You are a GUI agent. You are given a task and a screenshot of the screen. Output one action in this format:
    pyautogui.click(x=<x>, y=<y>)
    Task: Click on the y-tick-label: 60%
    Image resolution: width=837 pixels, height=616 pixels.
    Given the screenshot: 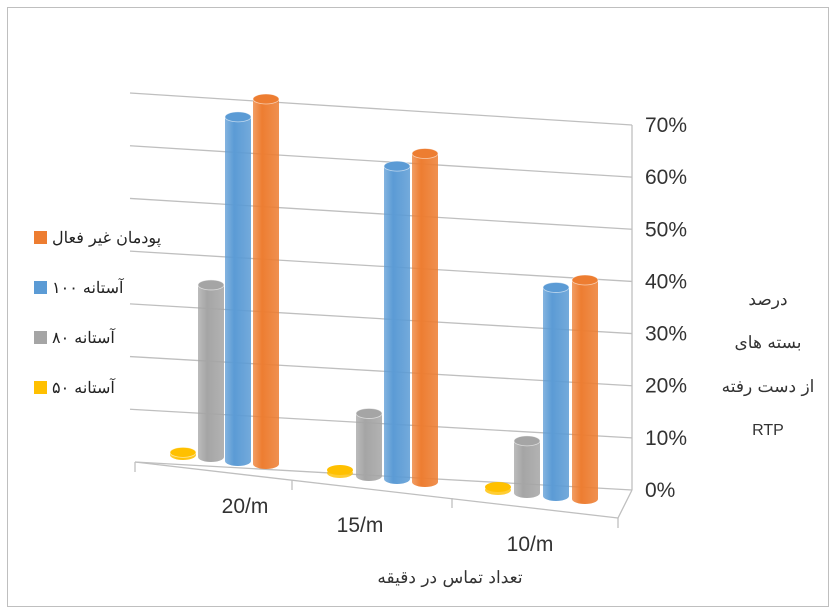 What is the action you would take?
    pyautogui.click(x=666, y=177)
    